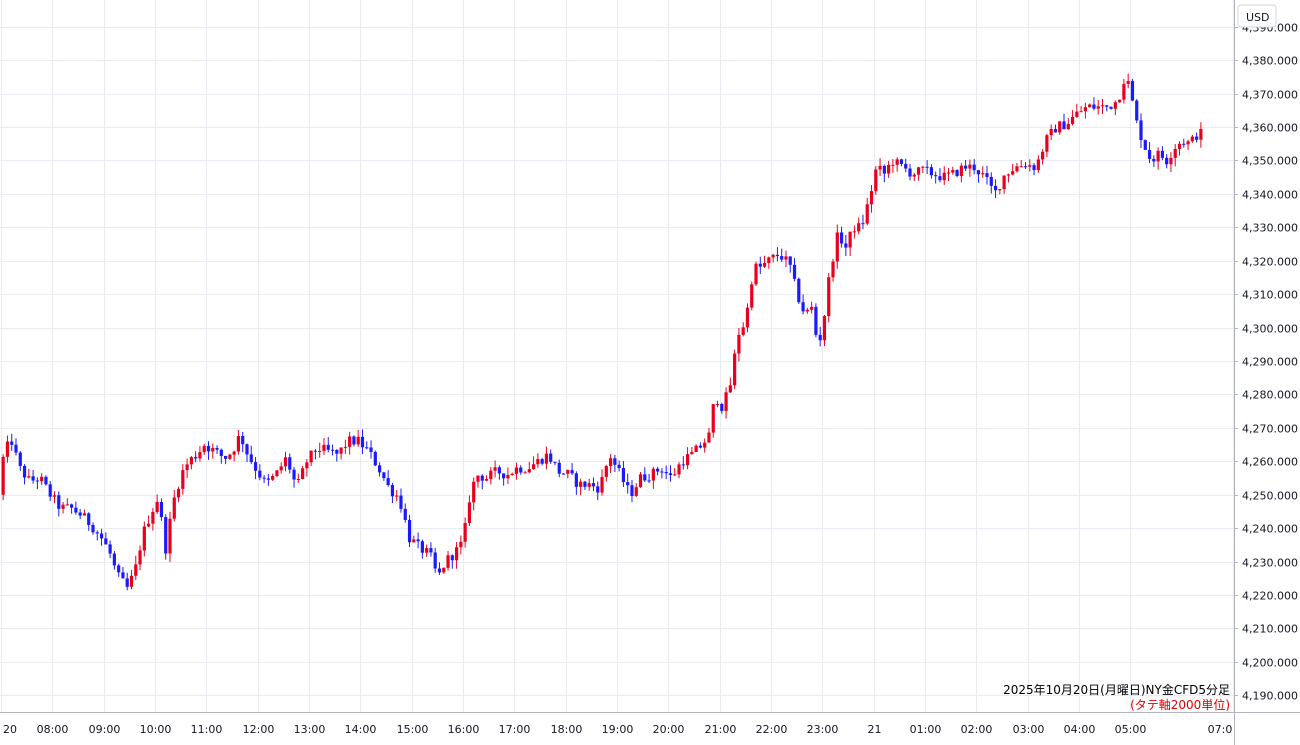 The height and width of the screenshot is (745, 1300). Describe the element at coordinates (413, 729) in the screenshot. I see `time-tick-label: 15:00` at that location.